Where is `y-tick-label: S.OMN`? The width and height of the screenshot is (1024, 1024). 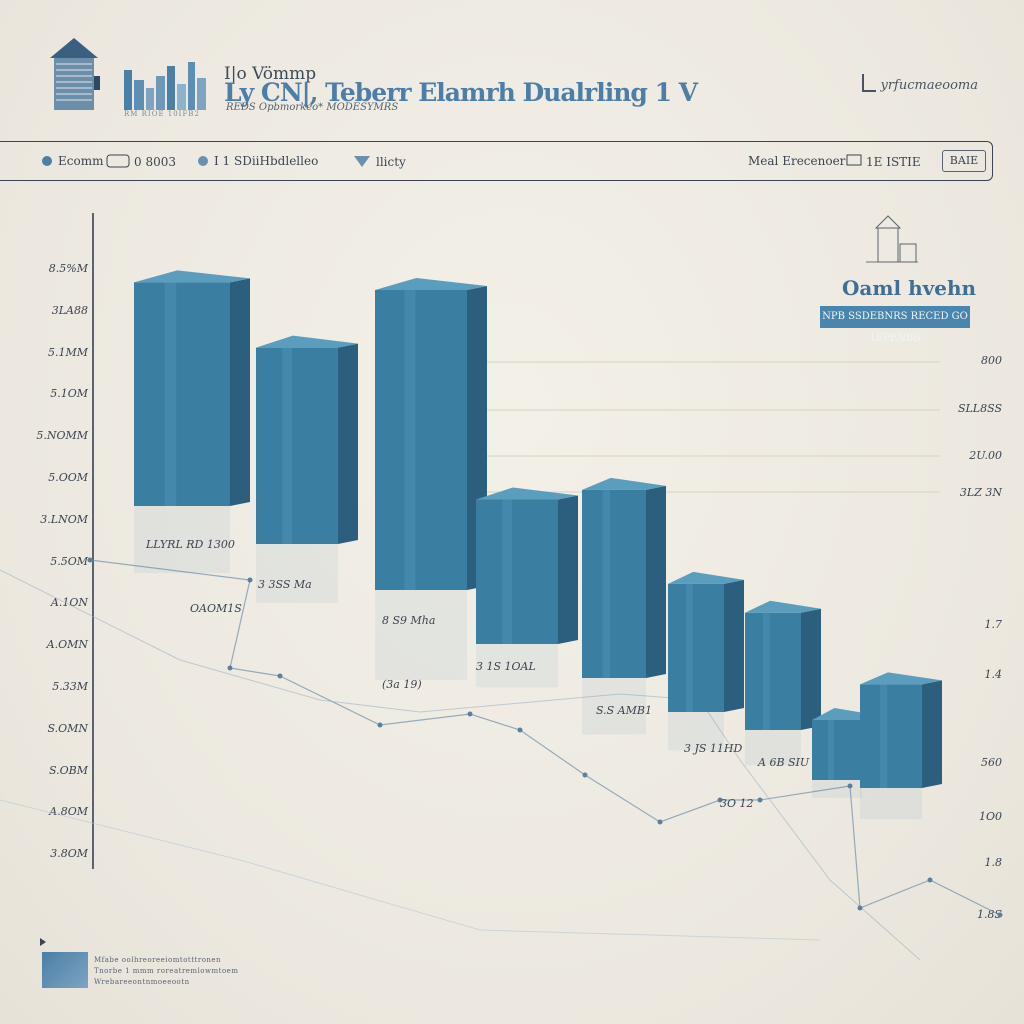
y-tick-label: S.OMN is located at coordinates (67, 728).